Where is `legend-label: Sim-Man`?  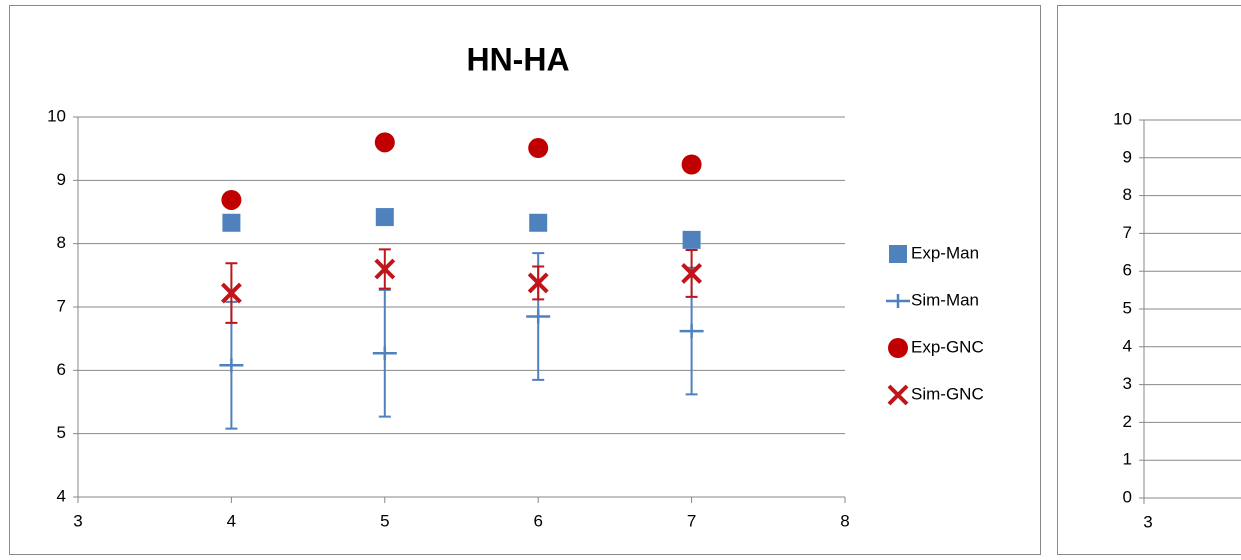 legend-label: Sim-Man is located at coordinates (945, 299).